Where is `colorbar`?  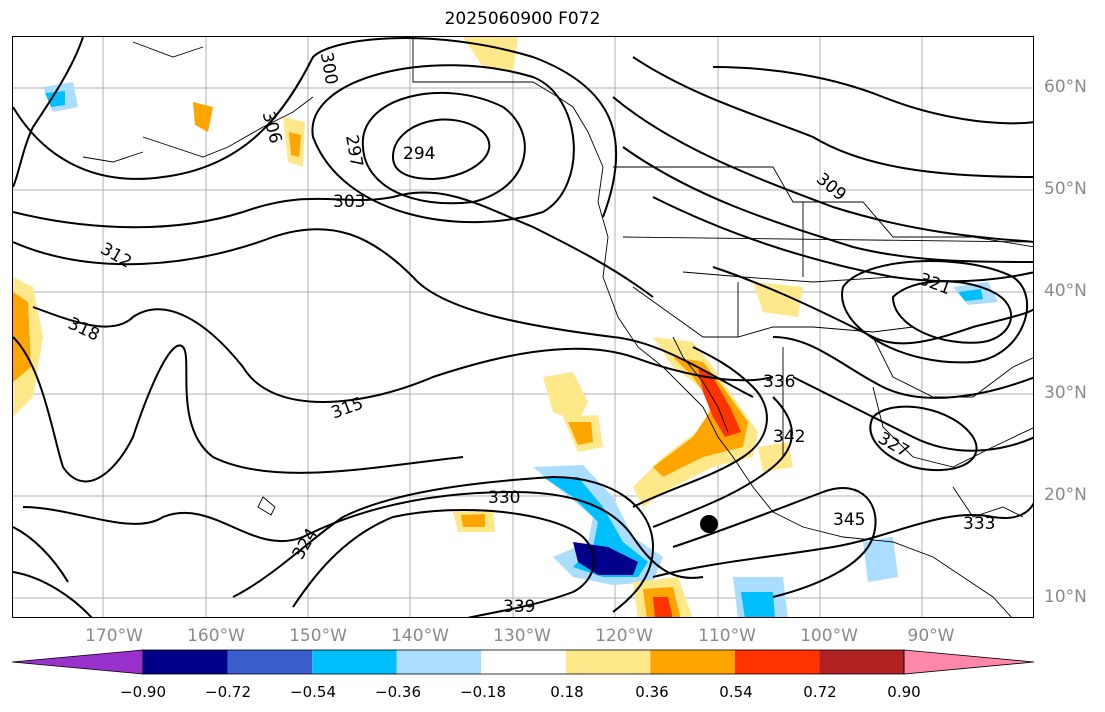 colorbar is located at coordinates (523, 662).